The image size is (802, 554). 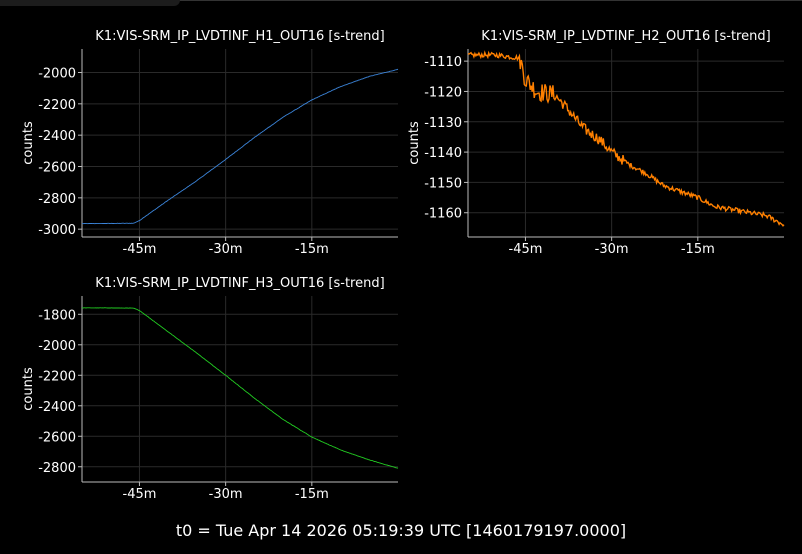 What do you see at coordinates (443, 62) in the screenshot?
I see `y-tick-label: -1110` at bounding box center [443, 62].